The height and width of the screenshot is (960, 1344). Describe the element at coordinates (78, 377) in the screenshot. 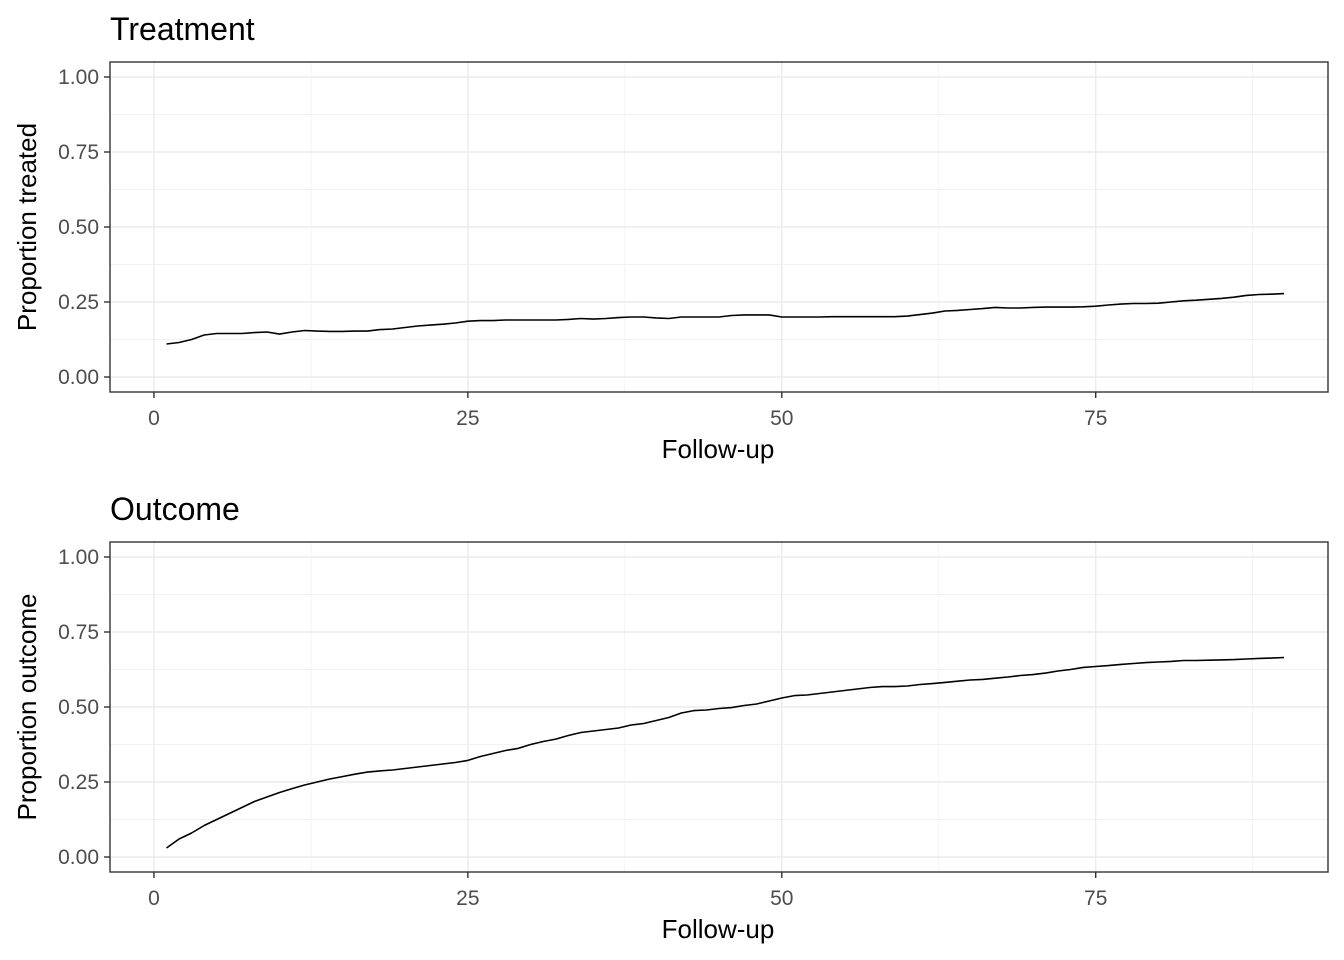

I see `treatment-y-tick-label: 0.00` at that location.